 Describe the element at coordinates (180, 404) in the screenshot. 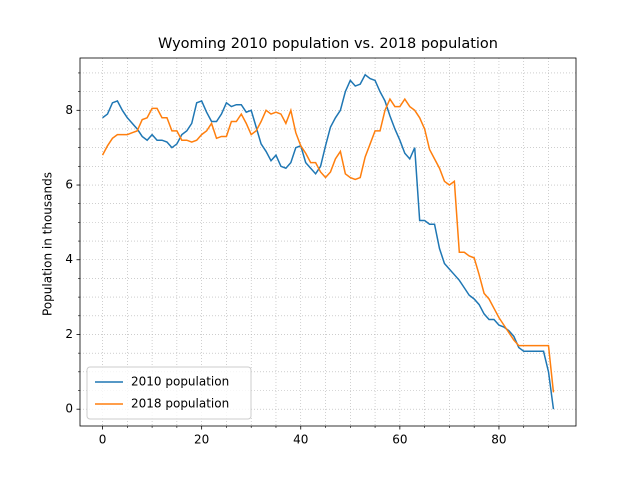

I see `legend-label: 2018 population` at that location.